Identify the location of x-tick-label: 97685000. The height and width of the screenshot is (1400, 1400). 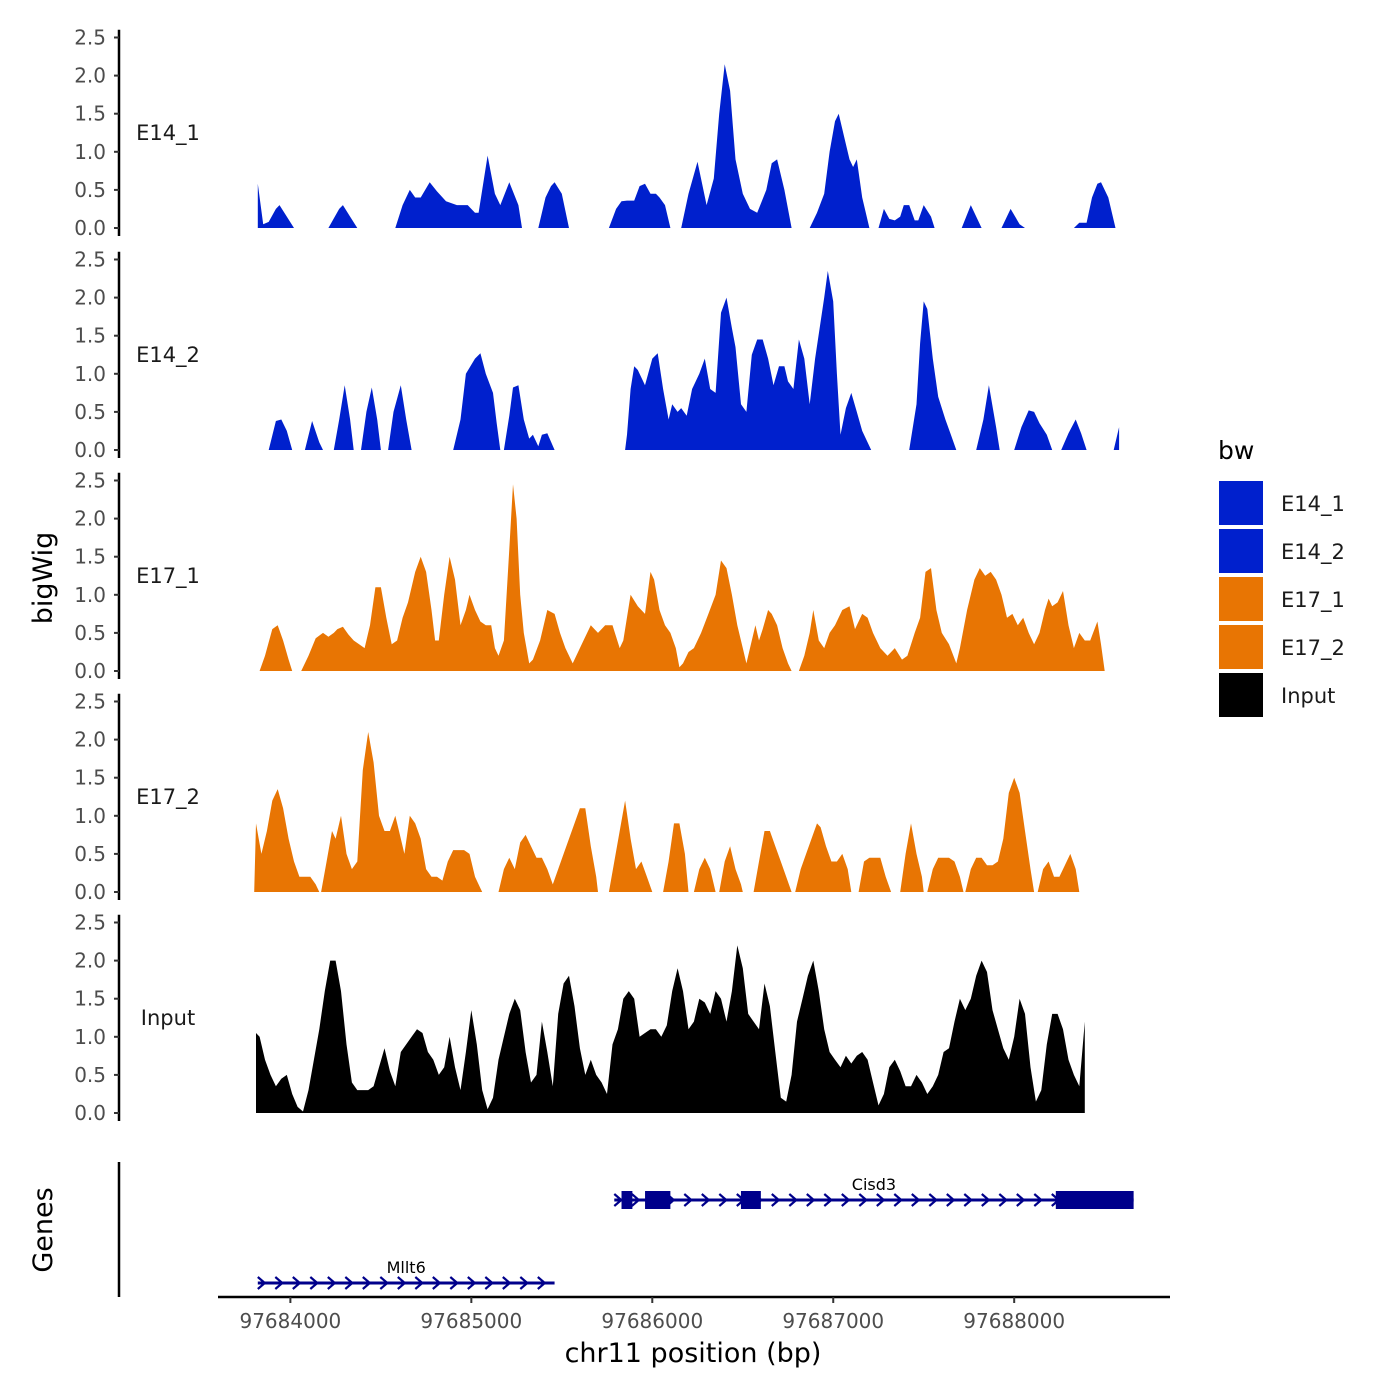
(471, 1321).